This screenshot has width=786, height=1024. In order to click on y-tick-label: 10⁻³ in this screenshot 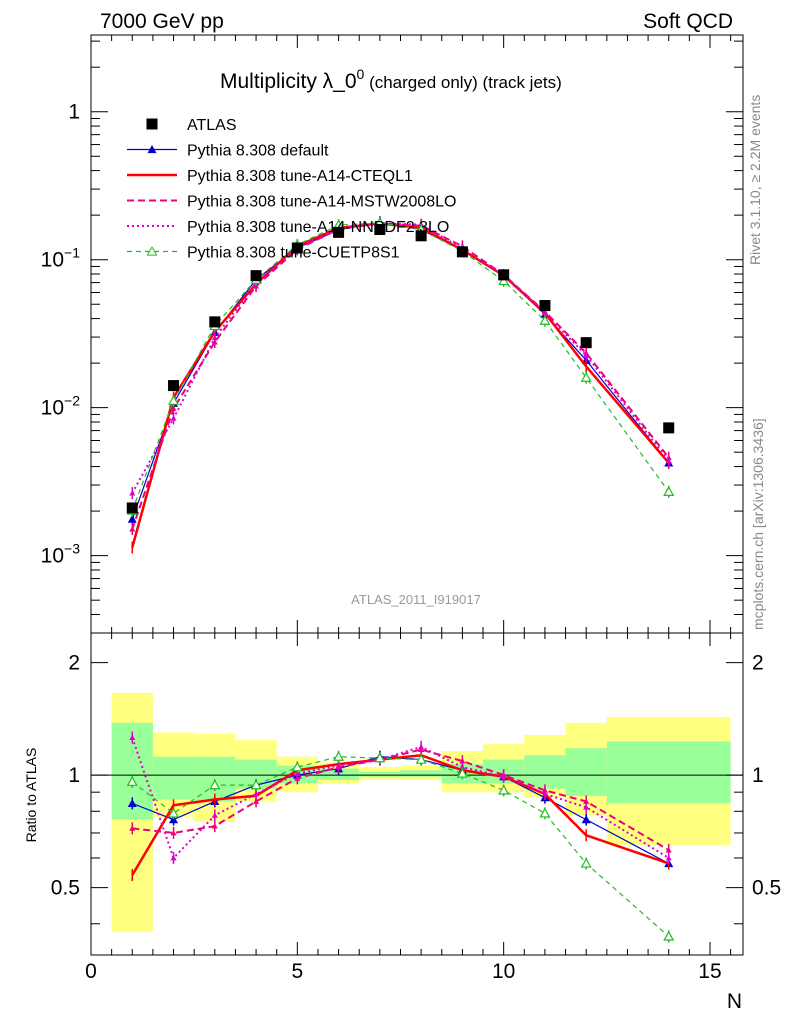, I will do `click(61, 554)`.